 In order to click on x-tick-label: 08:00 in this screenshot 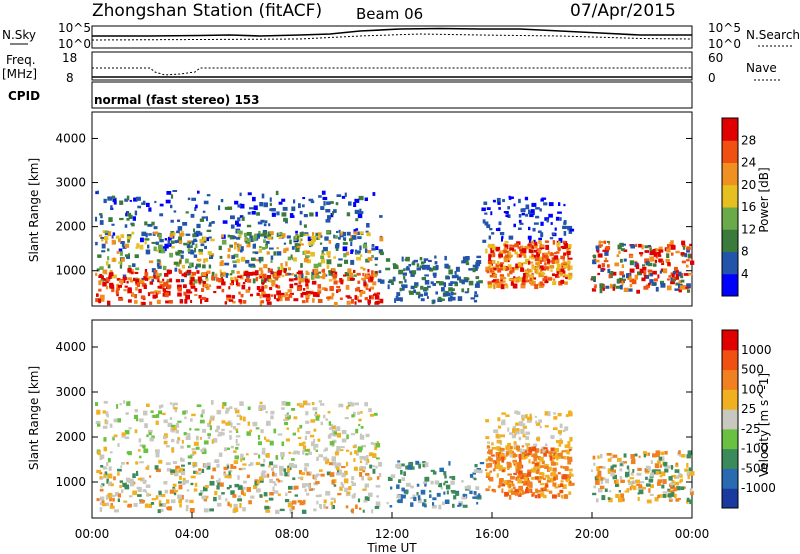, I will do `click(292, 534)`.